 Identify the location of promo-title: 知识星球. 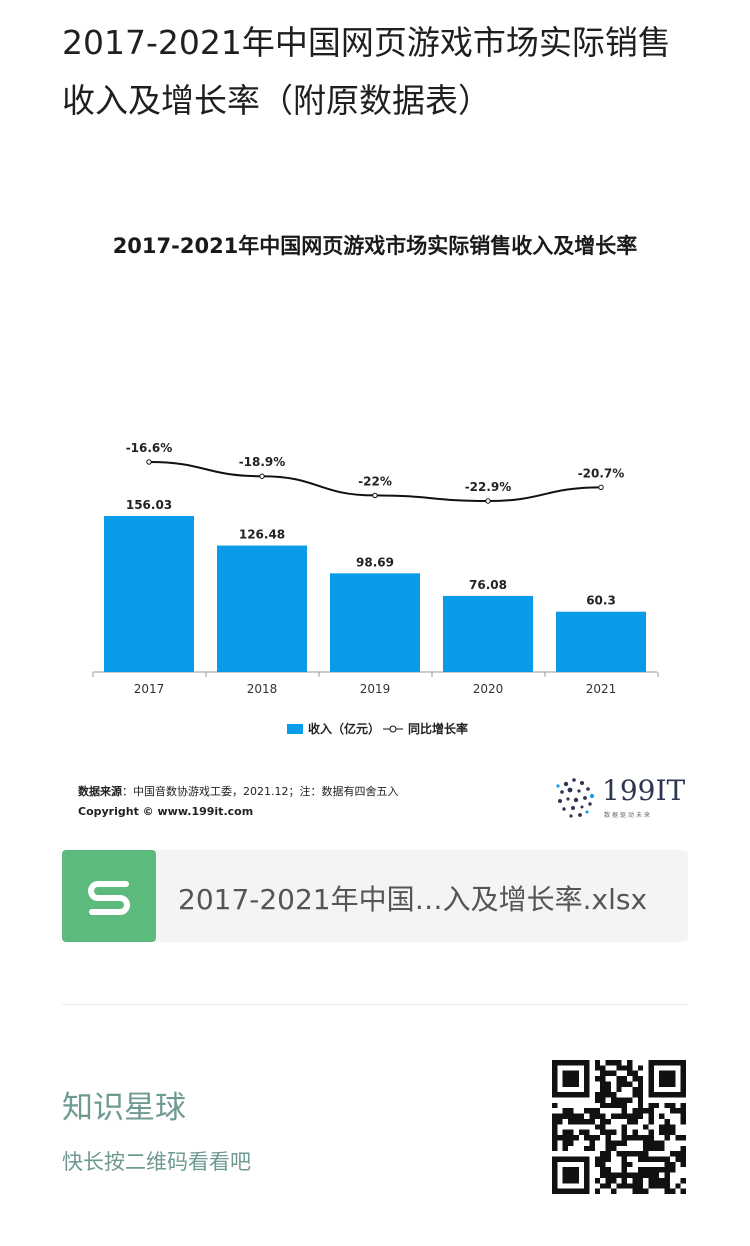
(124, 1108).